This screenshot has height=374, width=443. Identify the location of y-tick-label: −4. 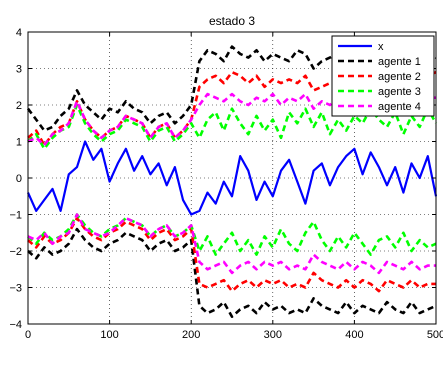
(15, 325).